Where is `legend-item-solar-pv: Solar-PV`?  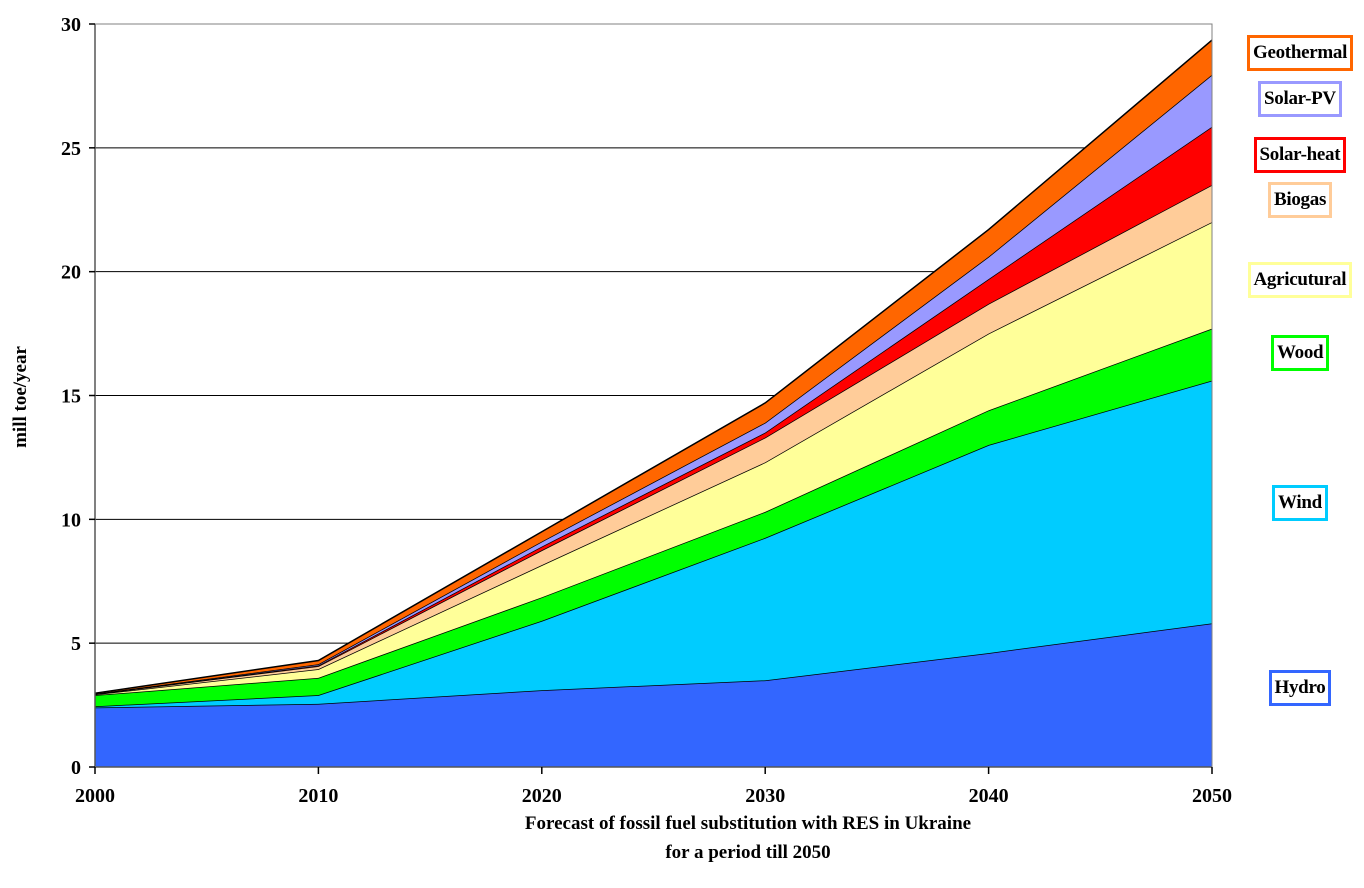 legend-item-solar-pv: Solar-PV is located at coordinates (1300, 99).